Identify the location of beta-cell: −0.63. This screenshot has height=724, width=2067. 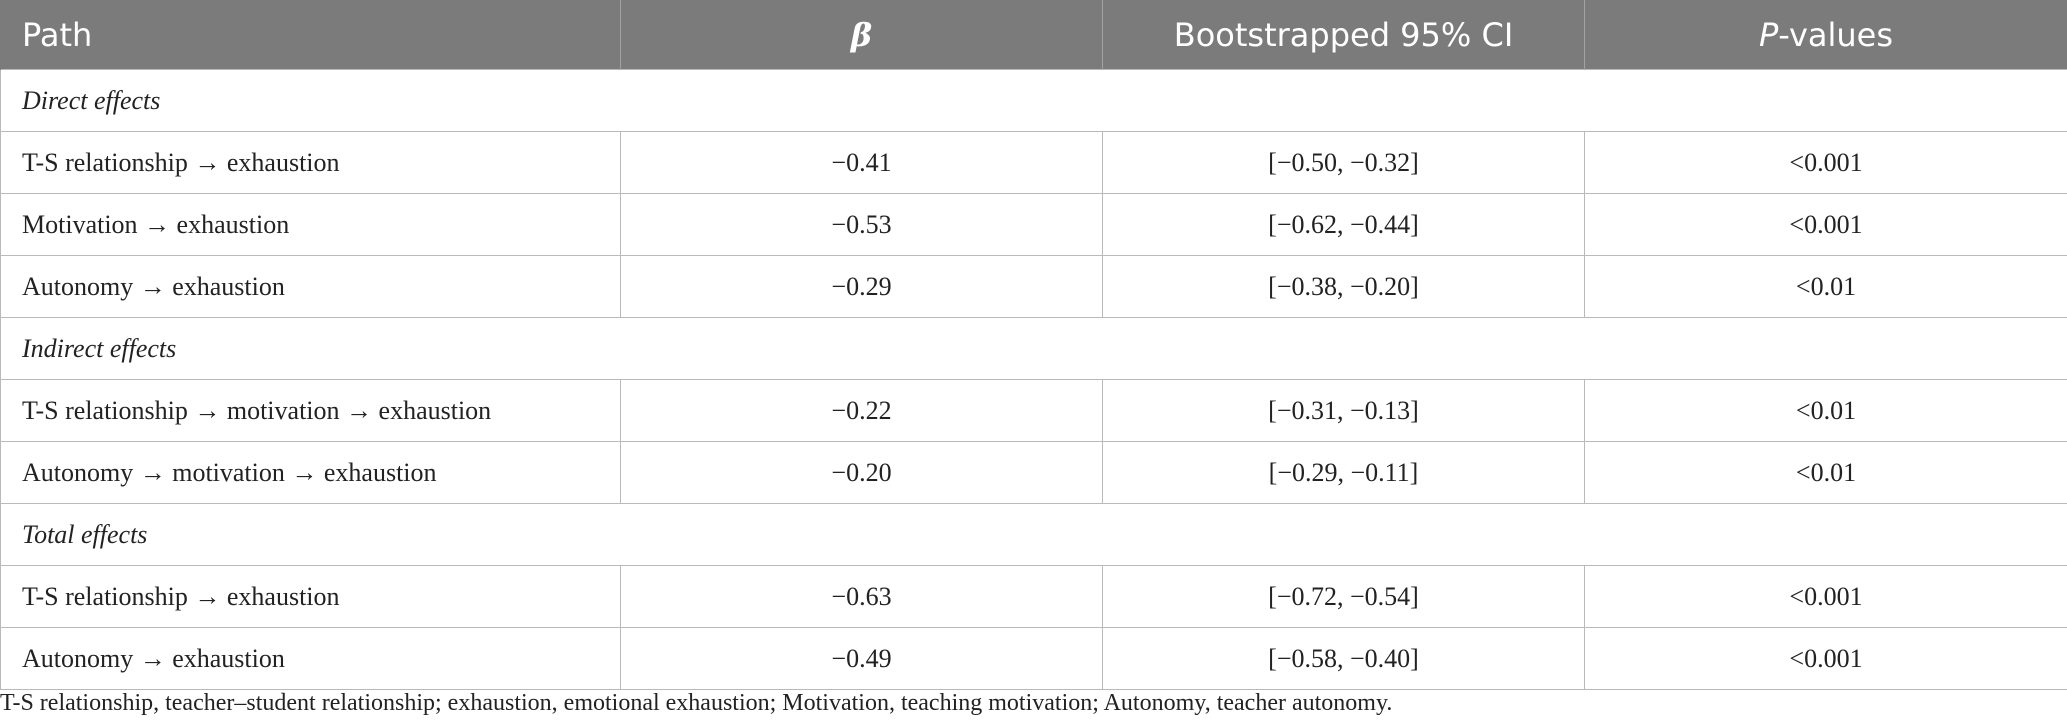
(861, 596).